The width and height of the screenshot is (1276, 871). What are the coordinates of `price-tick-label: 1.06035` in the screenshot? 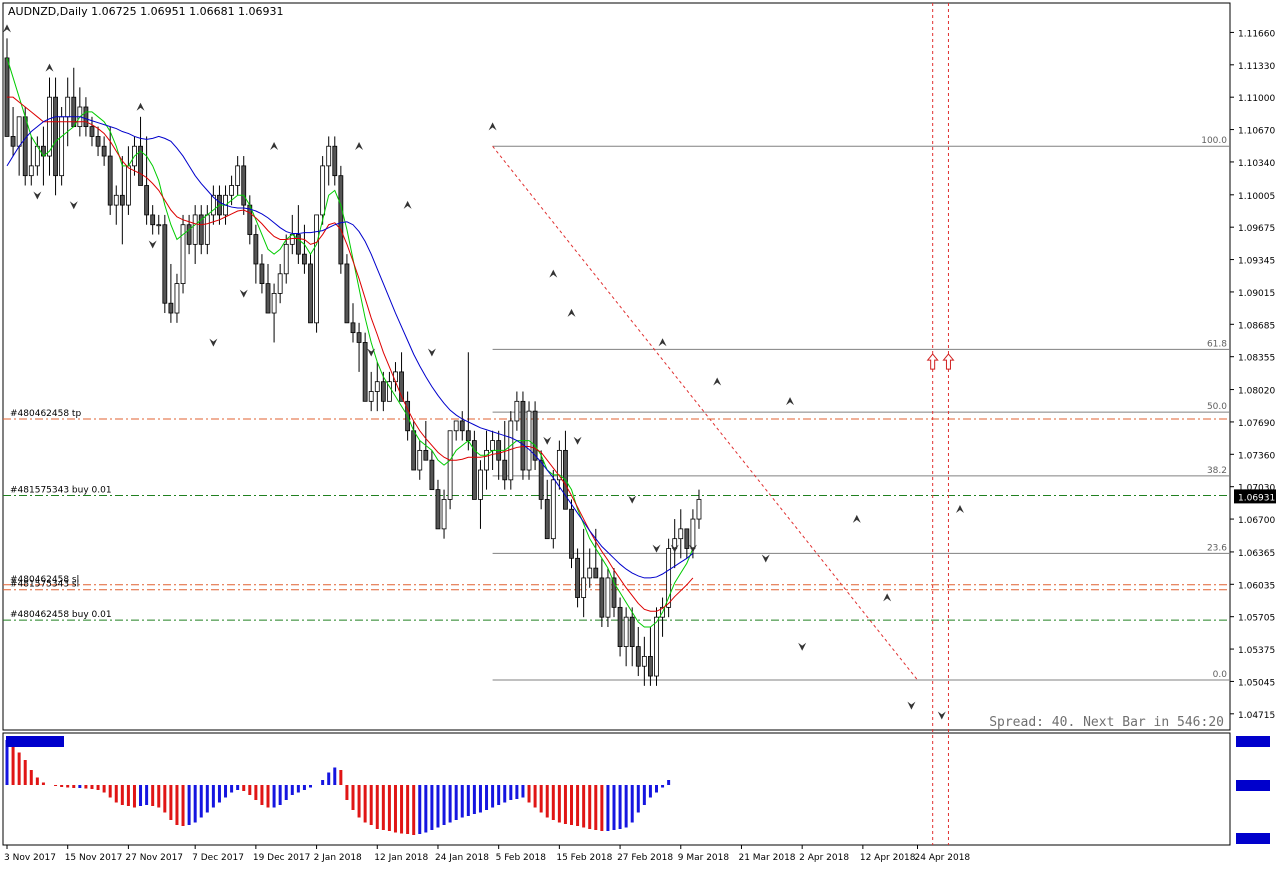 It's located at (1256, 586).